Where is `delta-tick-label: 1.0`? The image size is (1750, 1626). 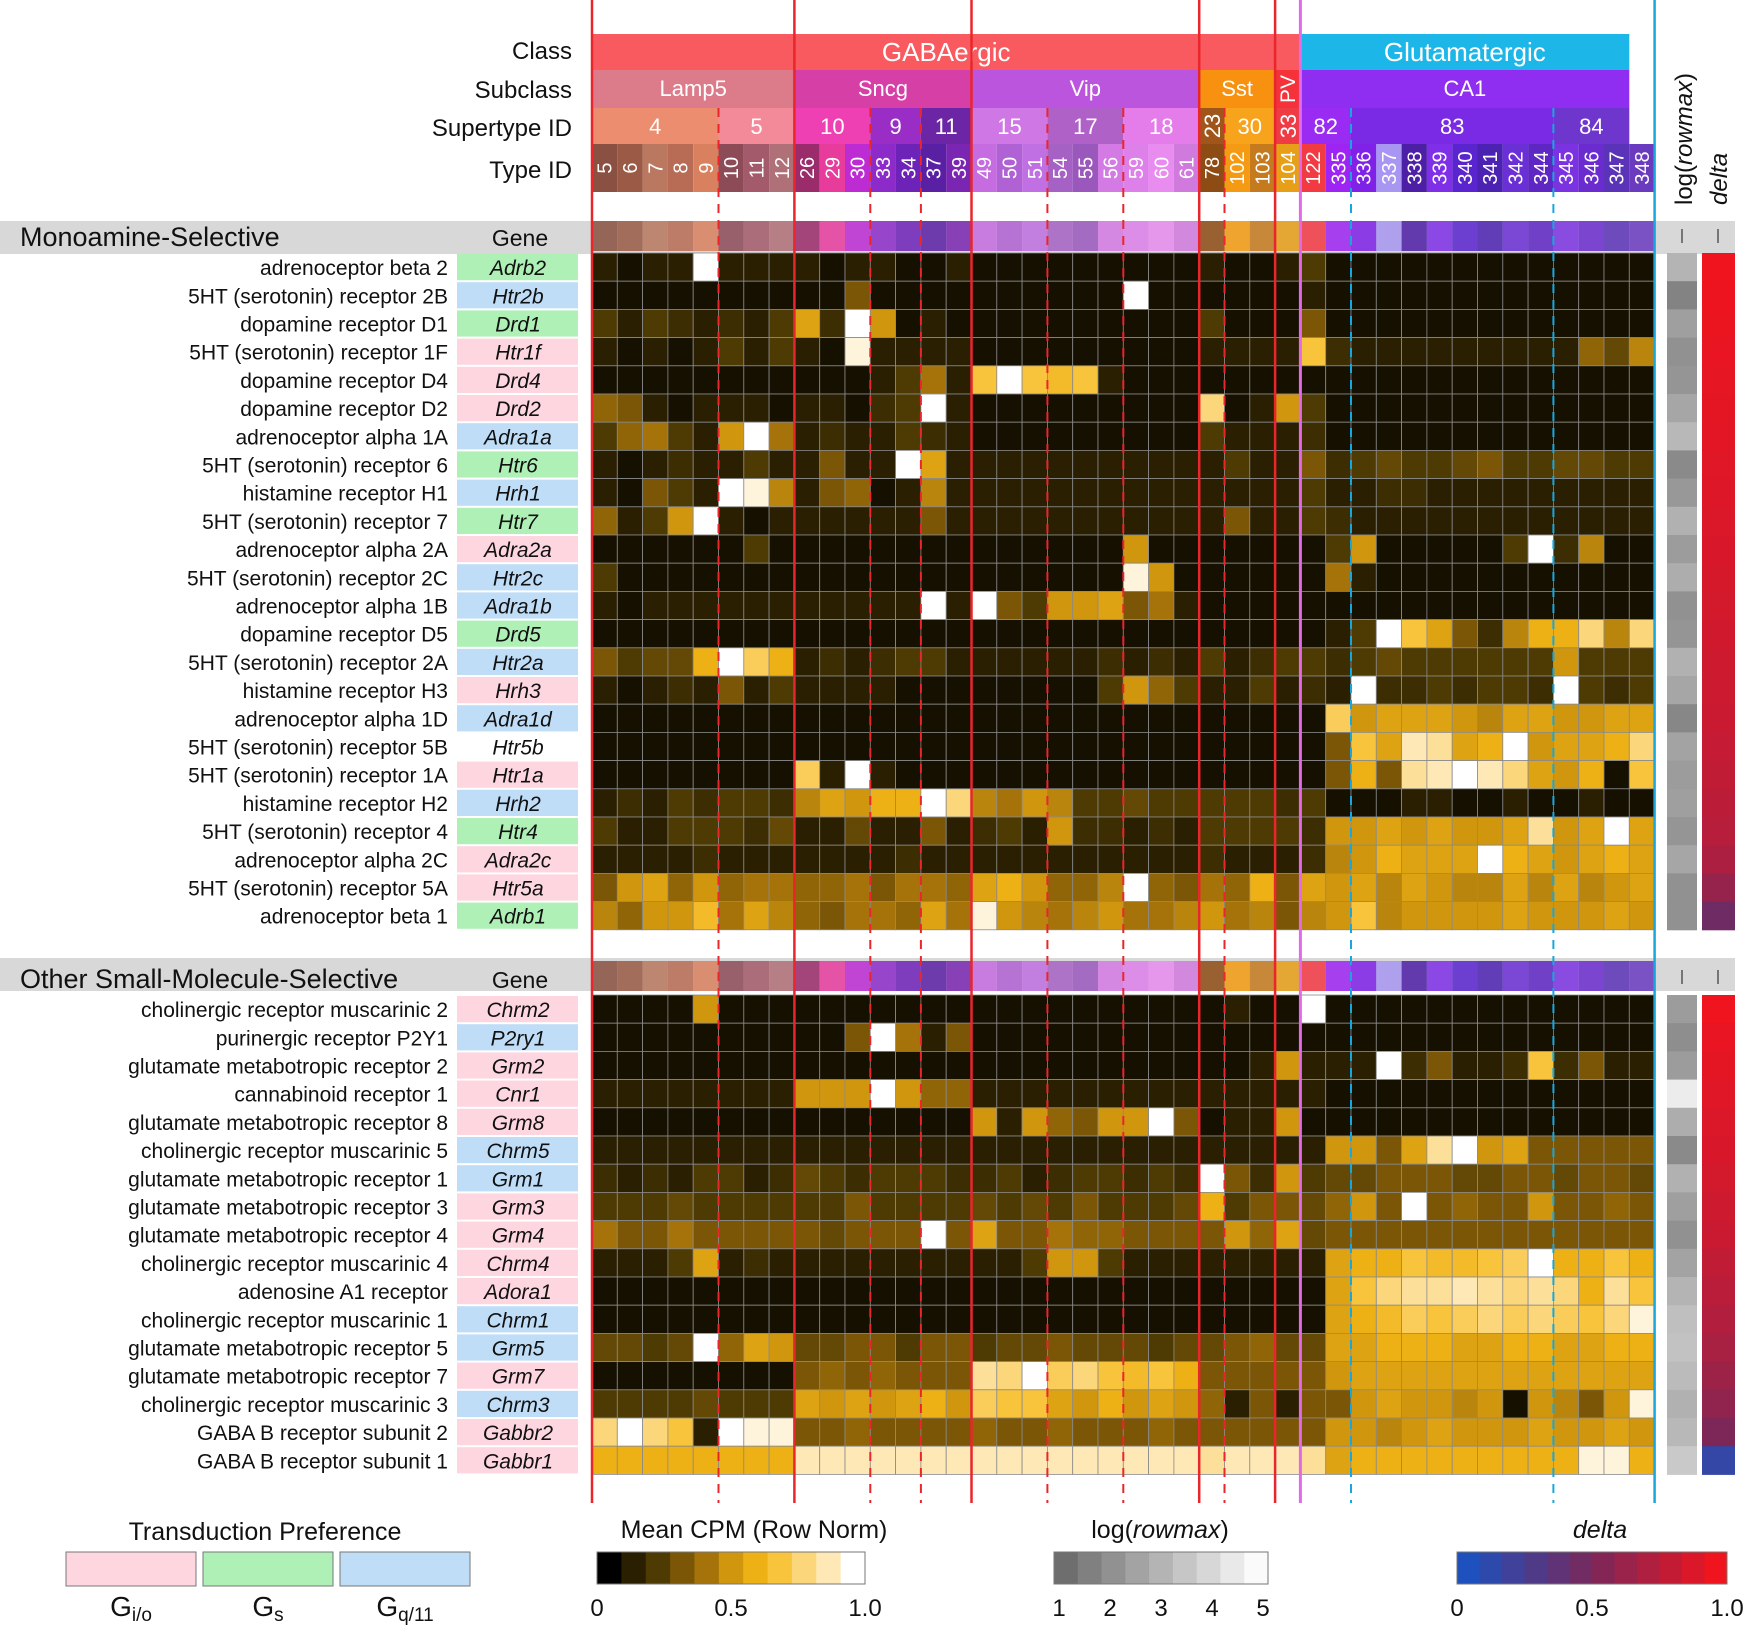
delta-tick-label: 1.0 is located at coordinates (1726, 1608).